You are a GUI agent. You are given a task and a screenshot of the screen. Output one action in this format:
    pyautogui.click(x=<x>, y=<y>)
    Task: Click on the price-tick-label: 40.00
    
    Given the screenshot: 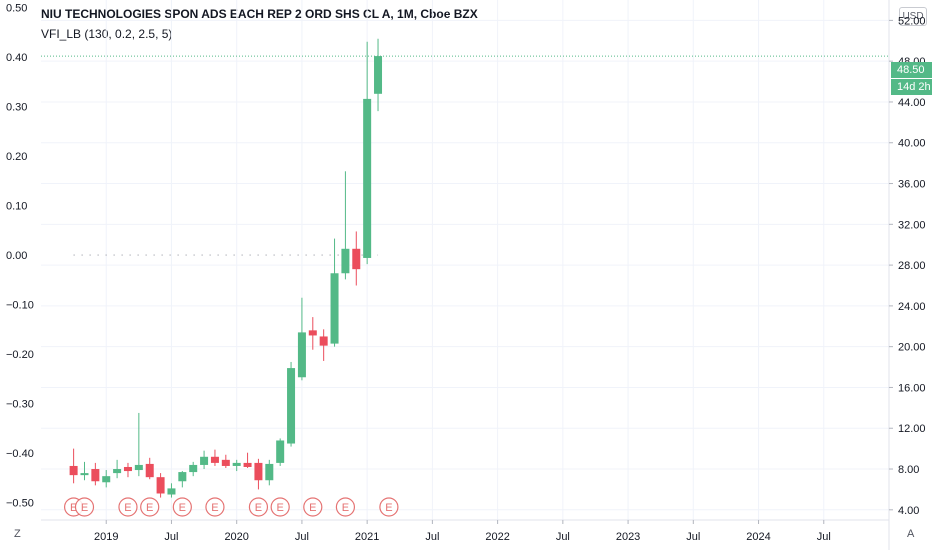 What is the action you would take?
    pyautogui.click(x=912, y=144)
    